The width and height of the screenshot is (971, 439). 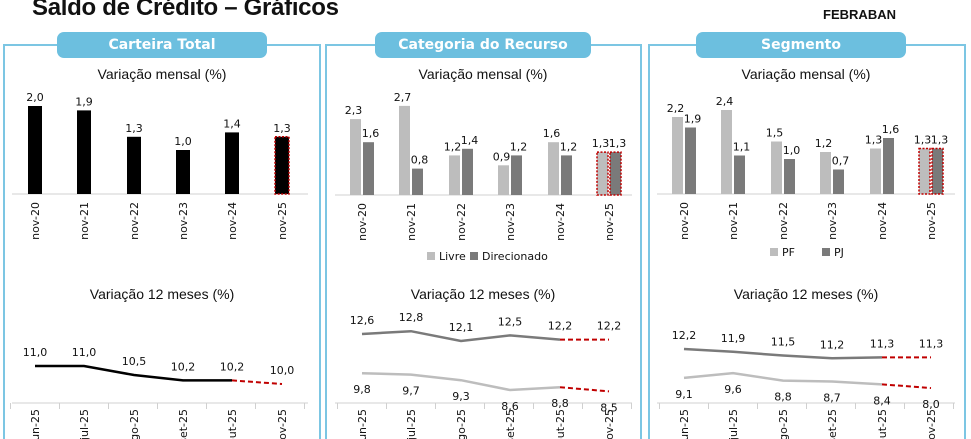 What do you see at coordinates (832, 398) in the screenshot?
I see `data-label: 8,7` at bounding box center [832, 398].